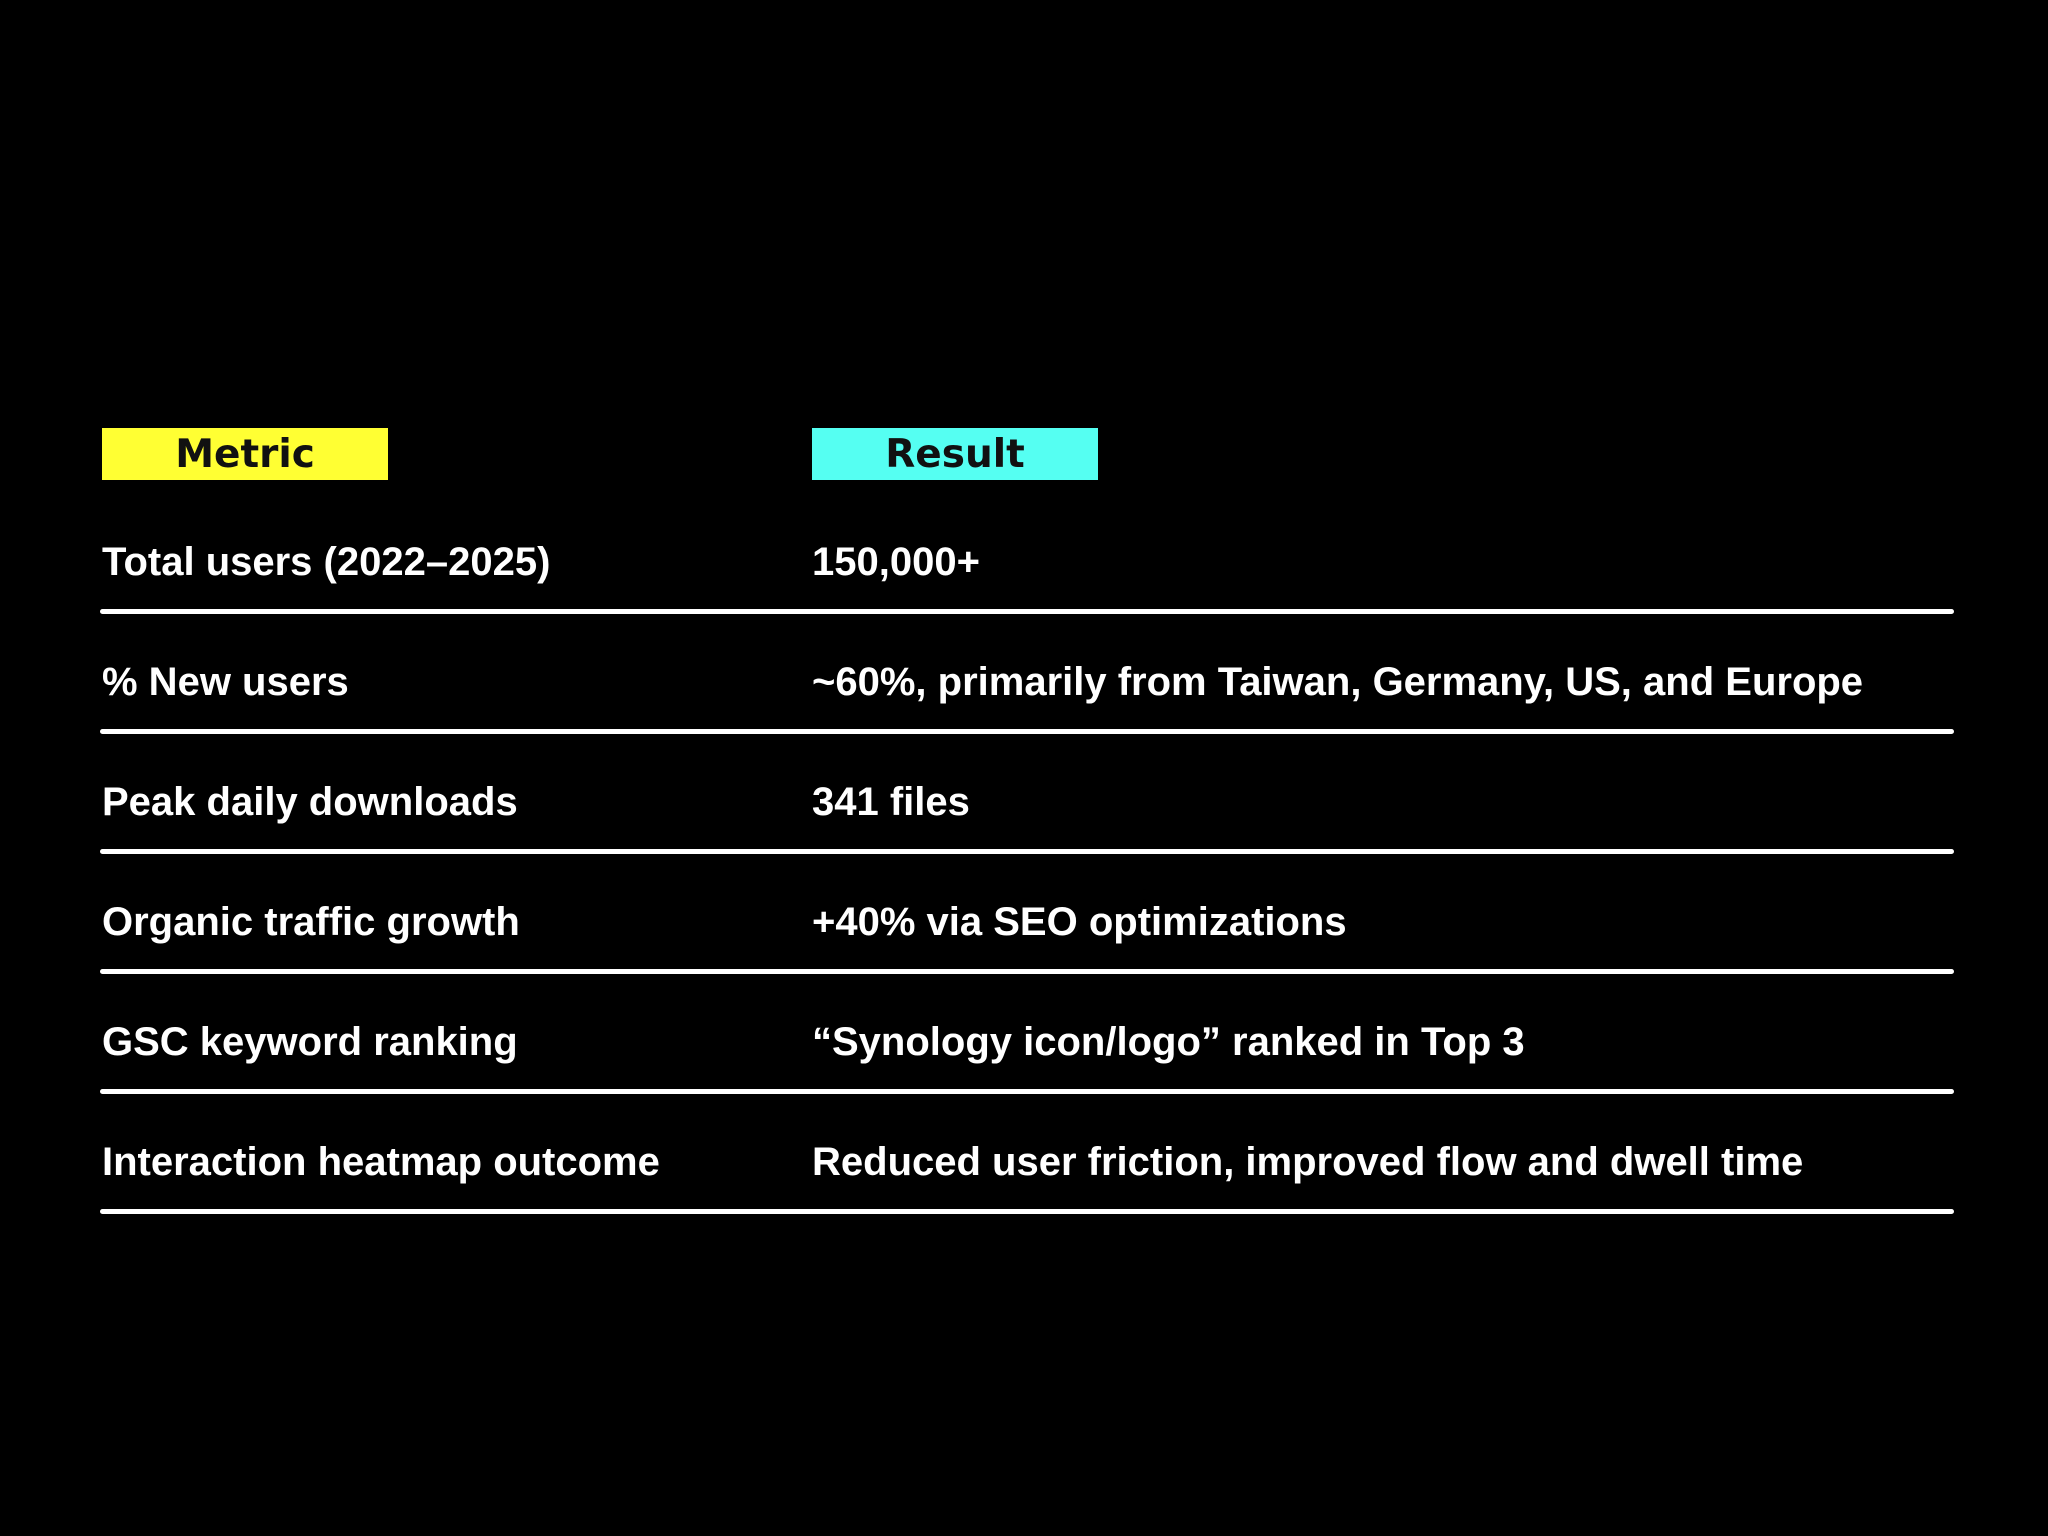  Describe the element at coordinates (381, 1162) in the screenshot. I see `metric-cell: Interaction heatmap outcome` at that location.